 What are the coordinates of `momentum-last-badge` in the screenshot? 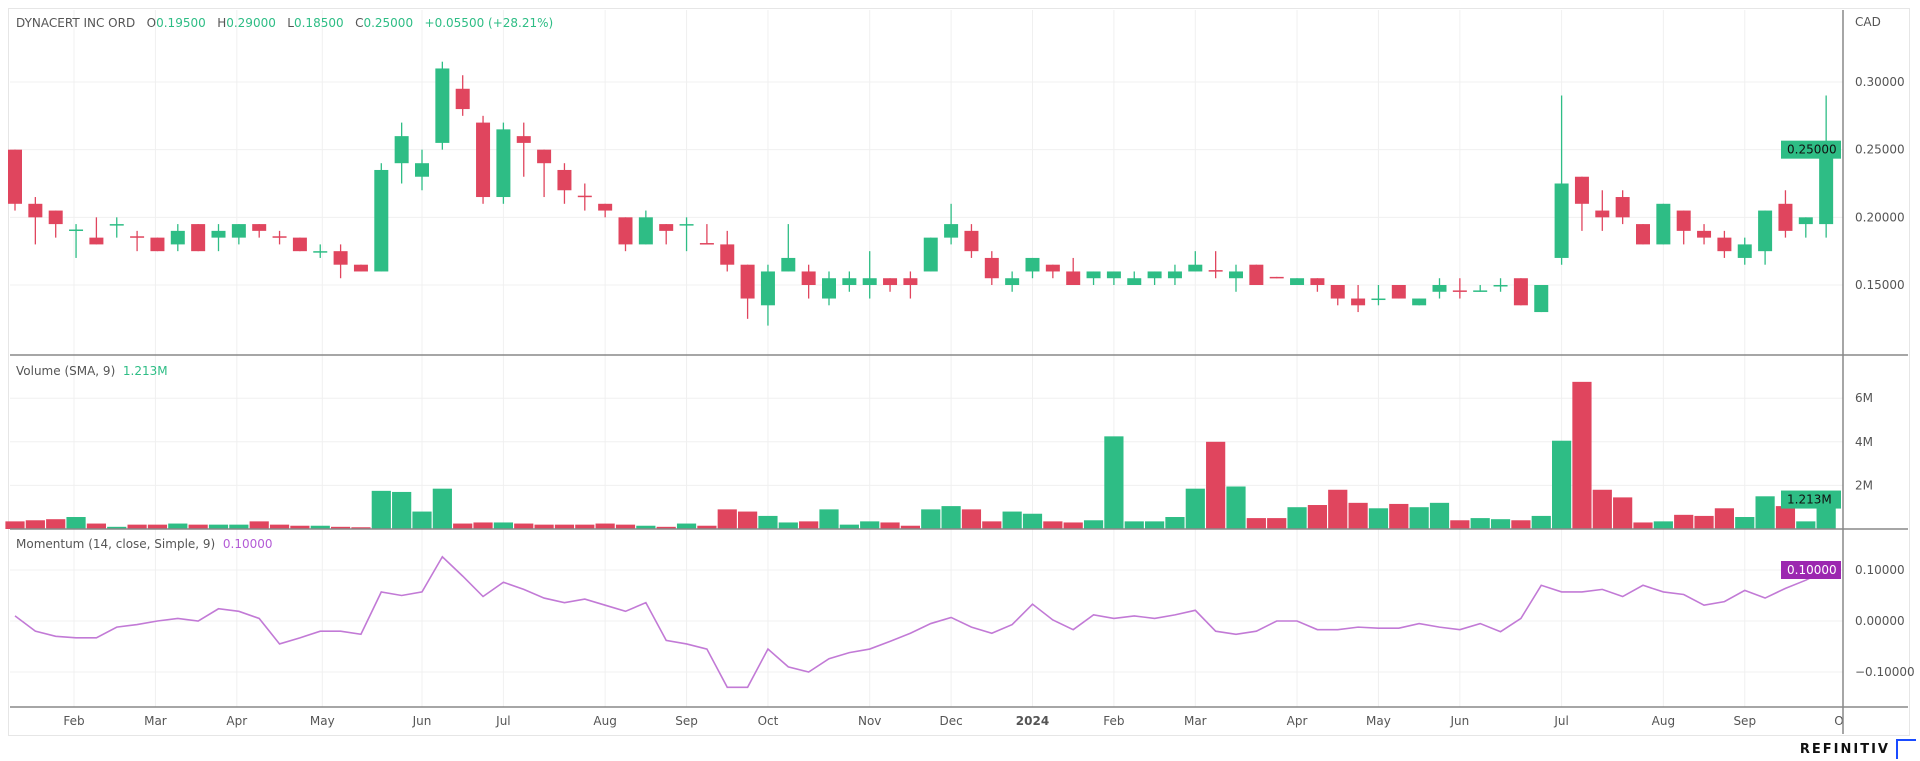 It's located at (1811, 570).